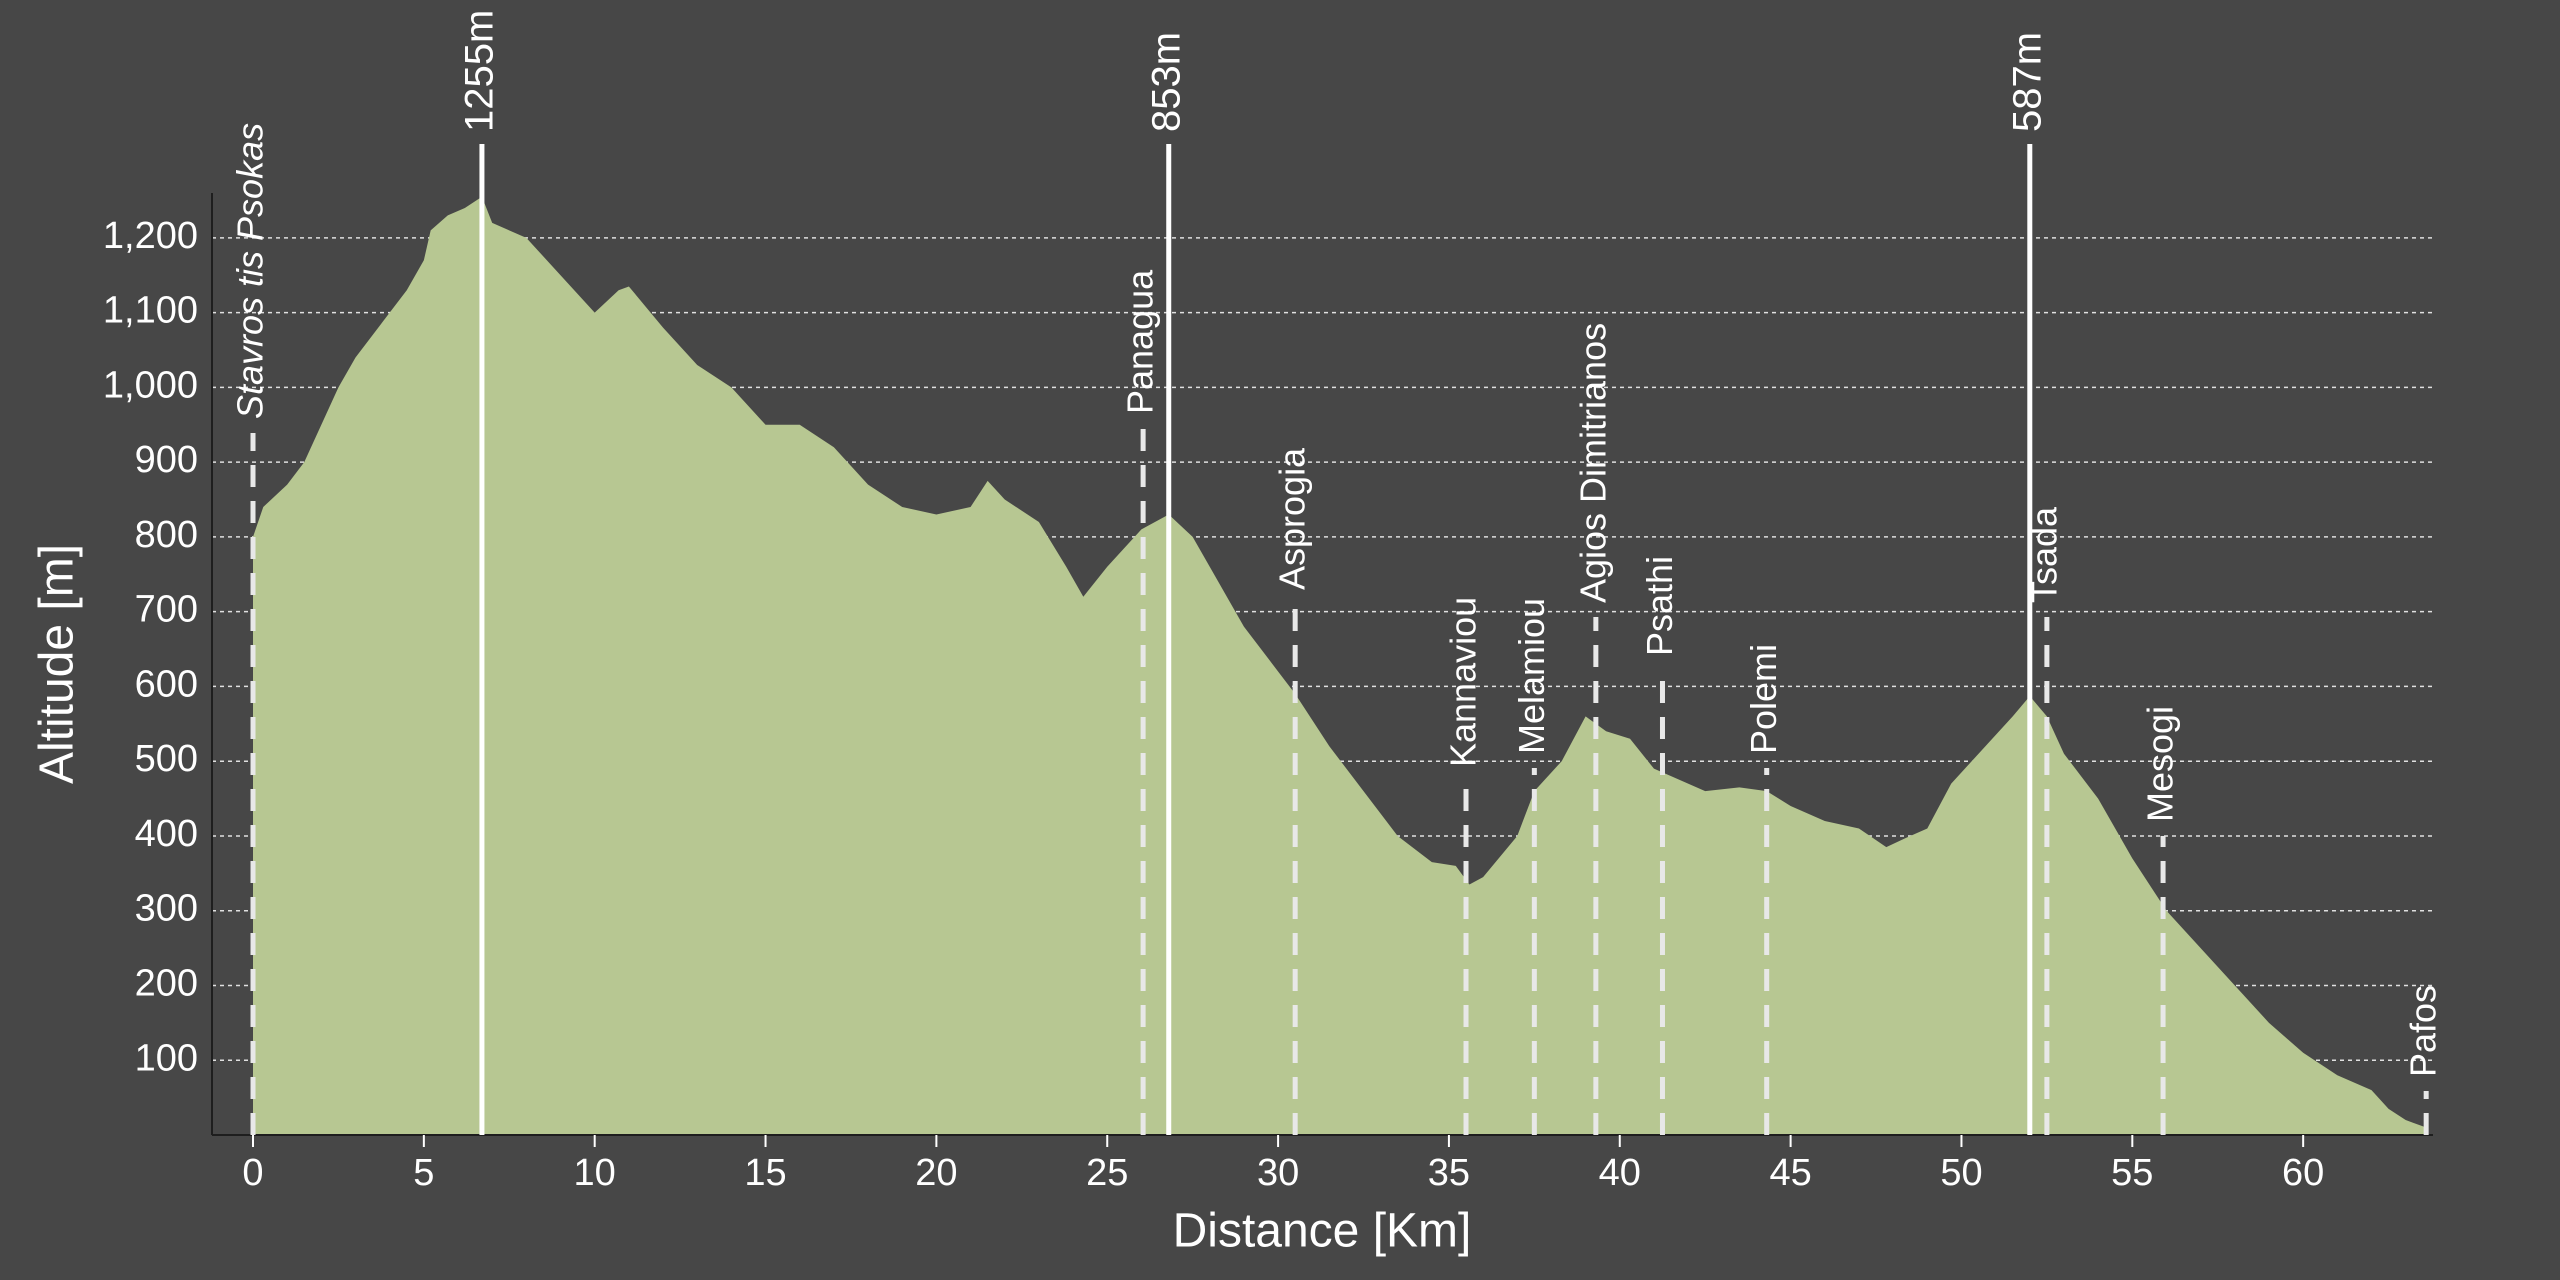 The width and height of the screenshot is (2560, 1280). Describe the element at coordinates (166, 759) in the screenshot. I see `y-tick-label: 500` at that location.